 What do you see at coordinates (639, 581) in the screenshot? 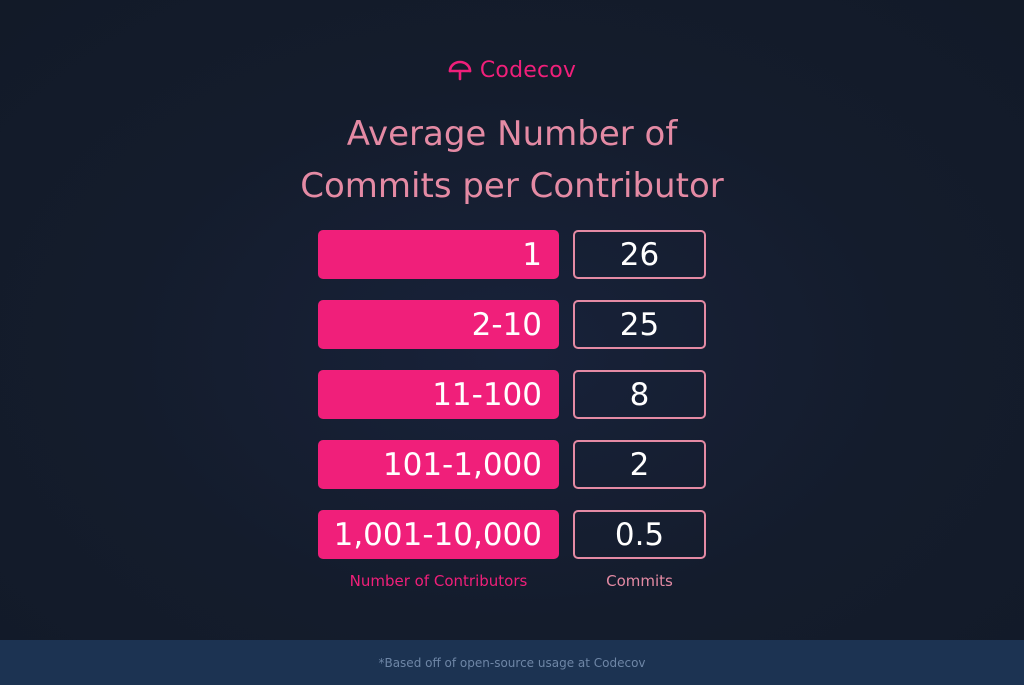
I see `commits-axis-label: Commits` at bounding box center [639, 581].